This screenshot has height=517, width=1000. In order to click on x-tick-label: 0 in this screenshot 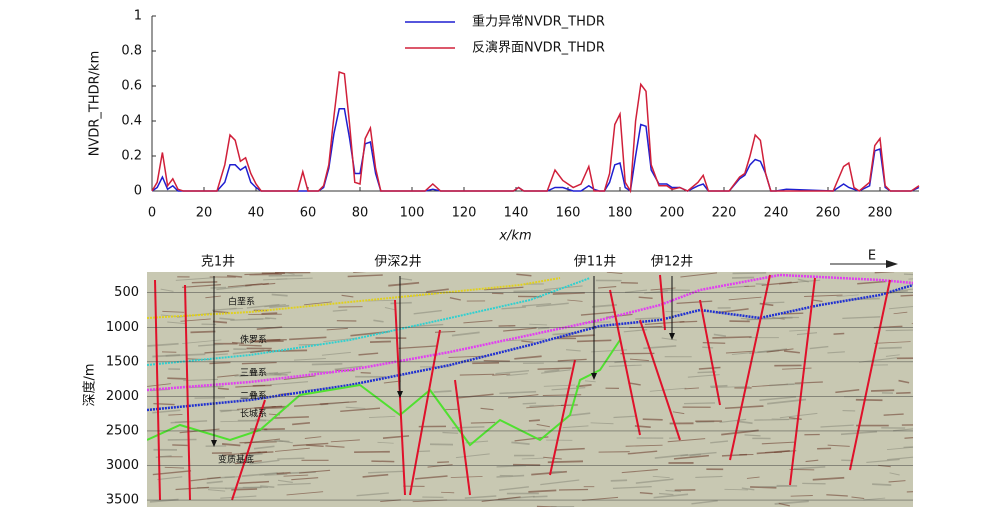, I will do `click(152, 213)`.